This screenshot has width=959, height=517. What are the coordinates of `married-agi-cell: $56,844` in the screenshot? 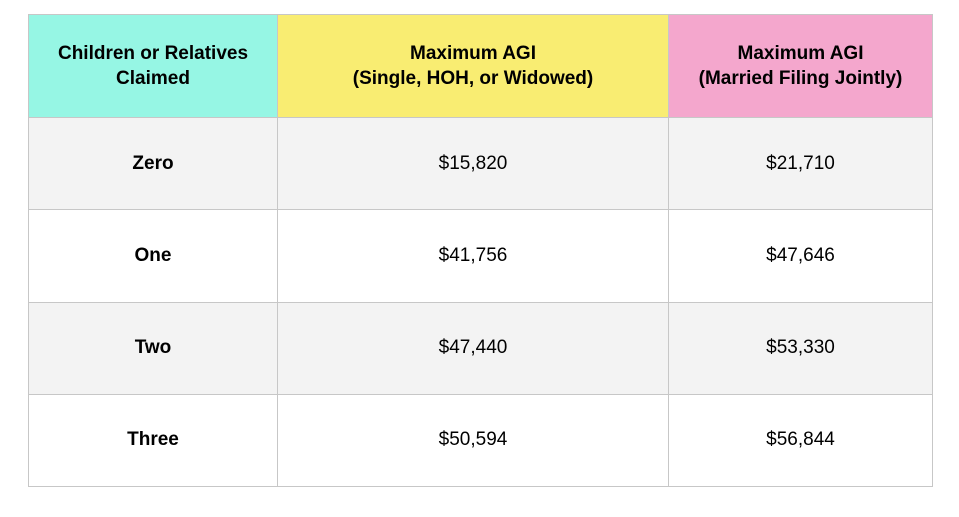 It's located at (800, 440).